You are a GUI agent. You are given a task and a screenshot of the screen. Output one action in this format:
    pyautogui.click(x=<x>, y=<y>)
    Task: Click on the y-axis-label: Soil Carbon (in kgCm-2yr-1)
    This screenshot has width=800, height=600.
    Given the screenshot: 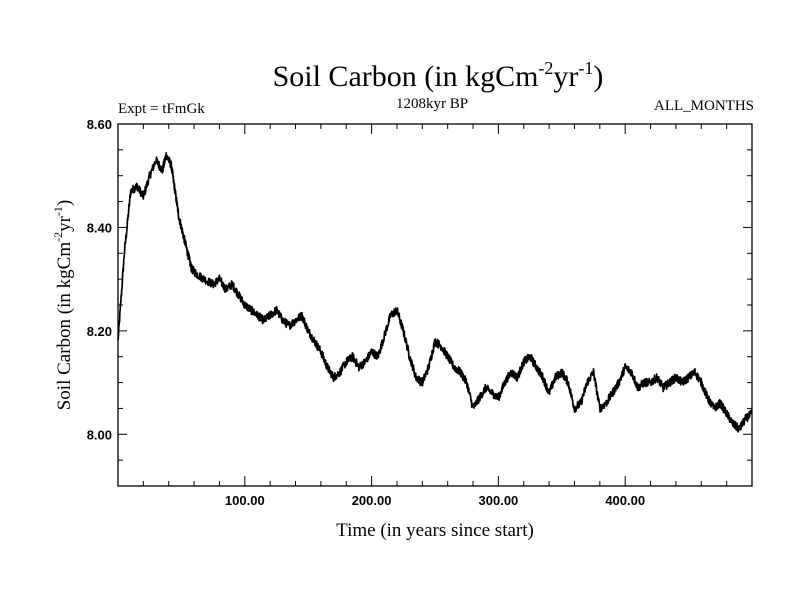 What is the action you would take?
    pyautogui.click(x=63, y=305)
    